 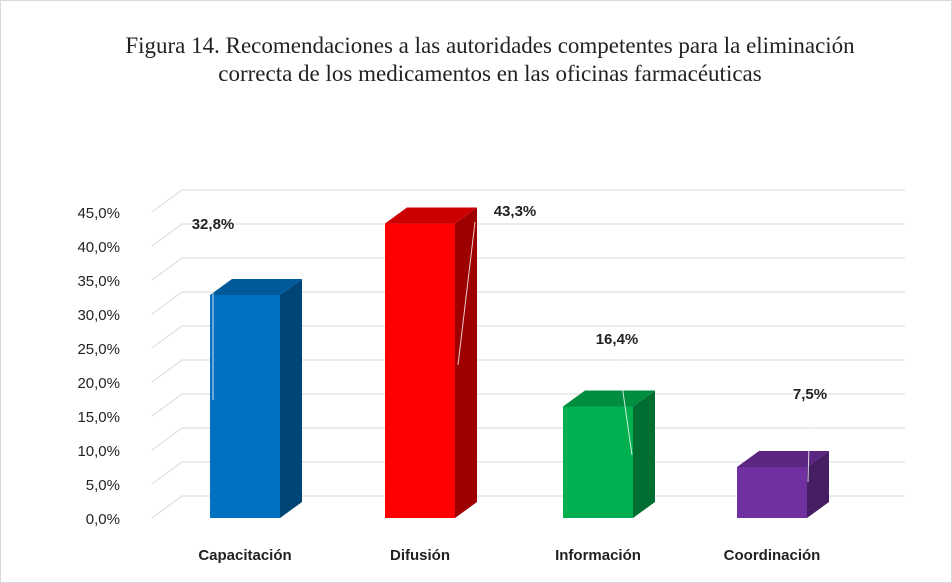 I want to click on x-tick-label: Información, so click(x=598, y=555).